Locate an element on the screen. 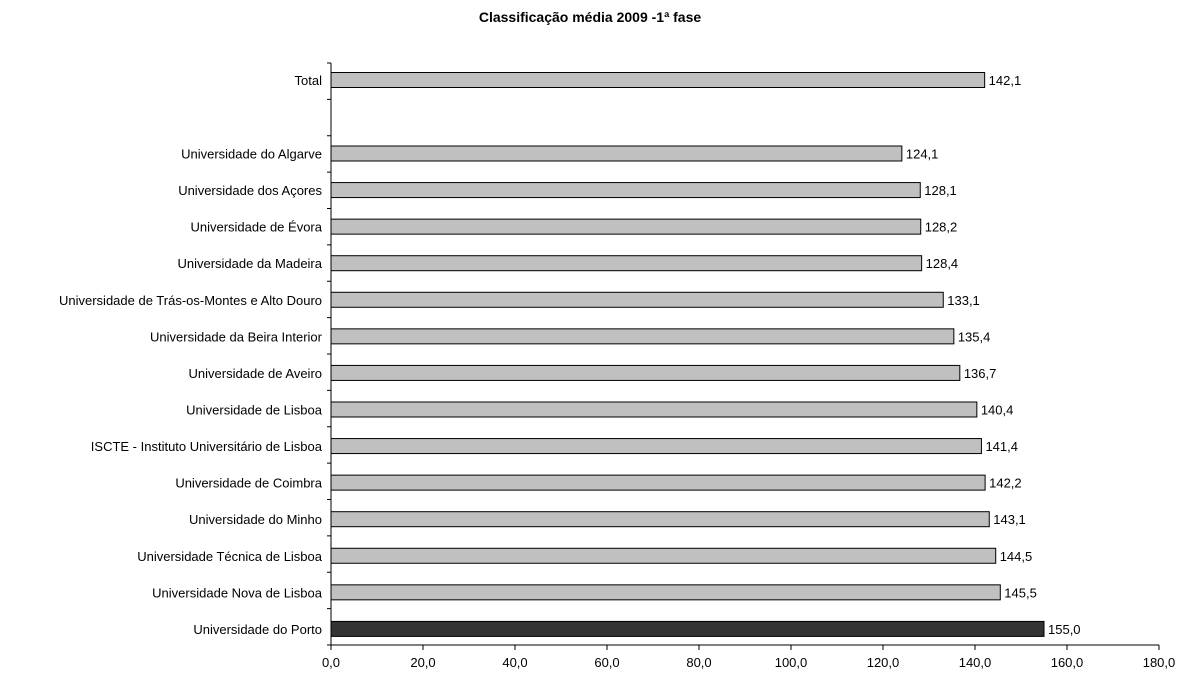 The width and height of the screenshot is (1180, 677). data-label: 128,2 is located at coordinates (941, 227).